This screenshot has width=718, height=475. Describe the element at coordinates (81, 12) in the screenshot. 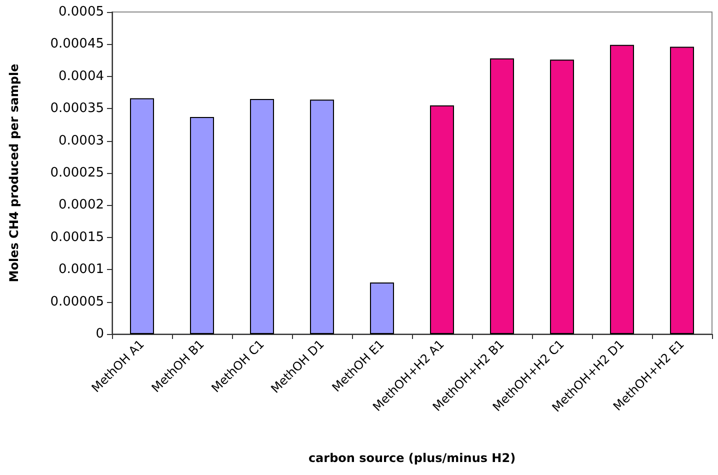

I see `y-tick-label: 0.0005` at that location.